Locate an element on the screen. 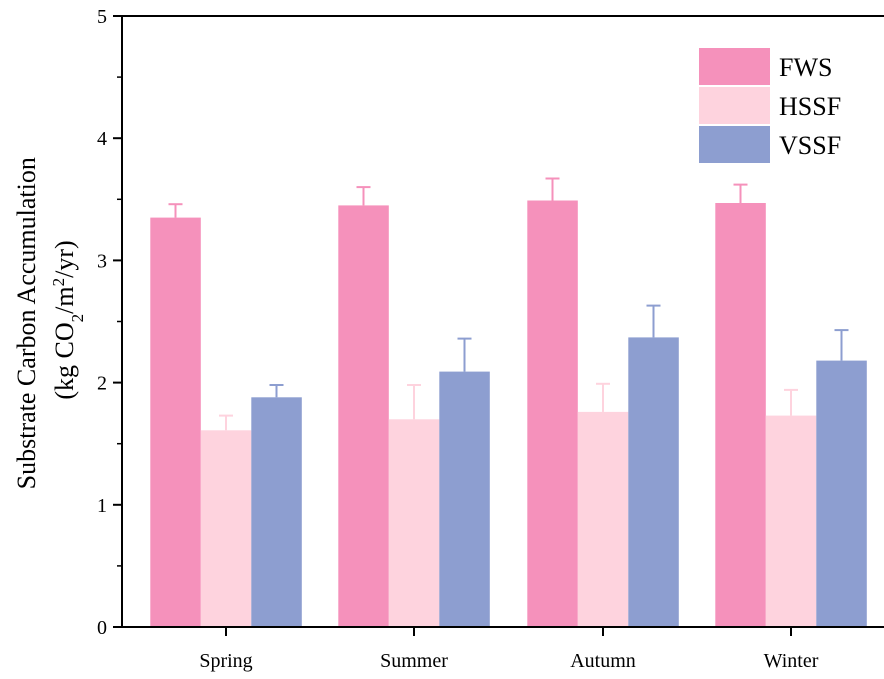  y-axis-label-line2: (kg CO2/m2/yr) is located at coordinates (68, 319).